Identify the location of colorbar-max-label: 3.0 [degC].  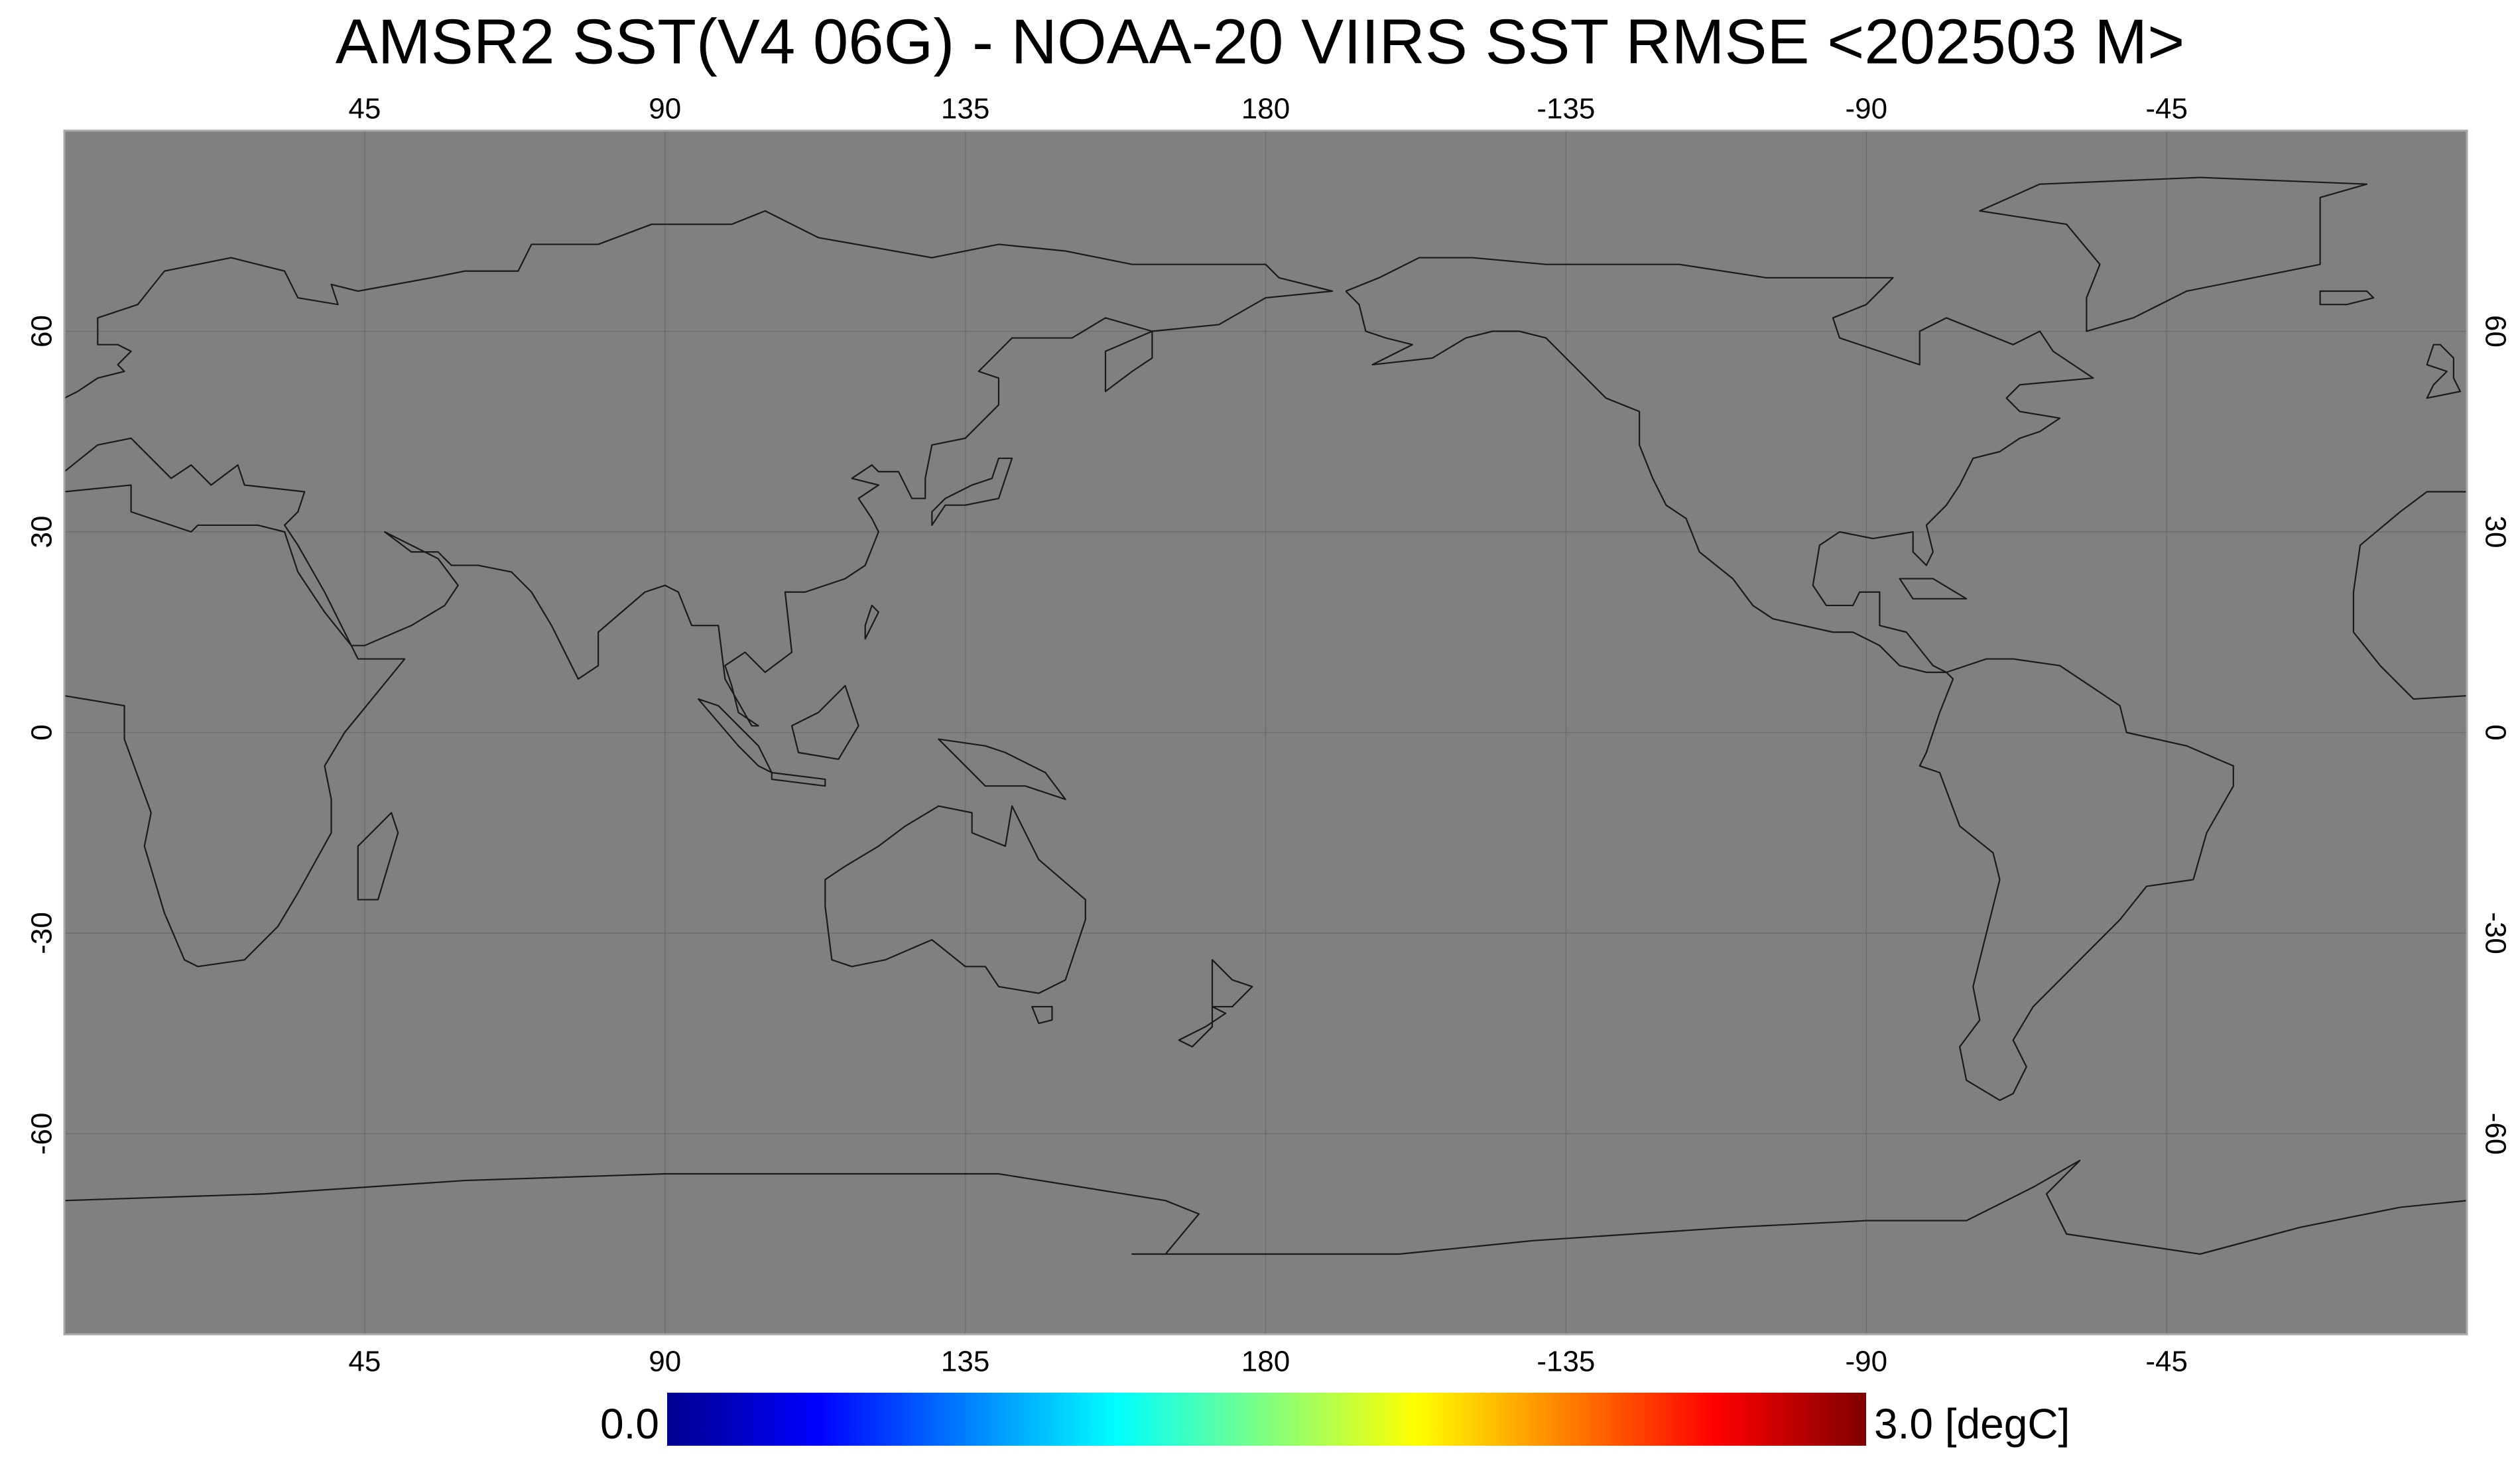
(1972, 1424).